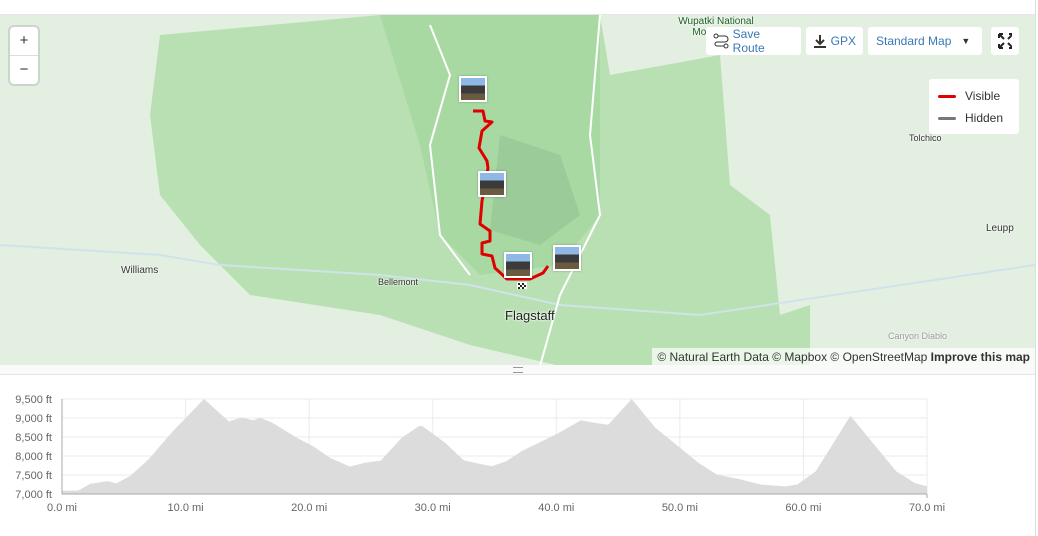 Image resolution: width=1038 pixels, height=536 pixels. I want to click on y-tick-label: 7,500 ft, so click(33, 476).